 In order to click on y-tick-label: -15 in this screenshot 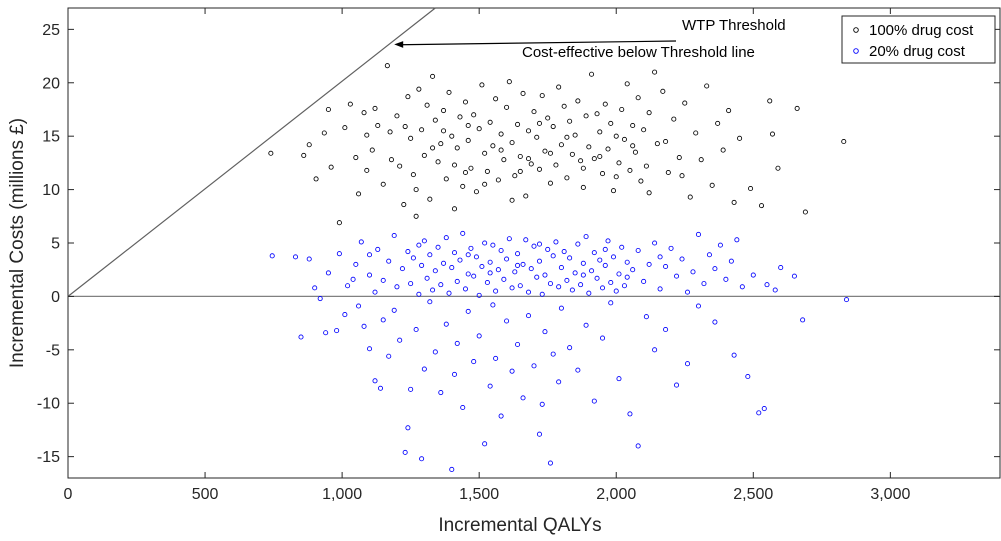, I will do `click(48, 457)`.